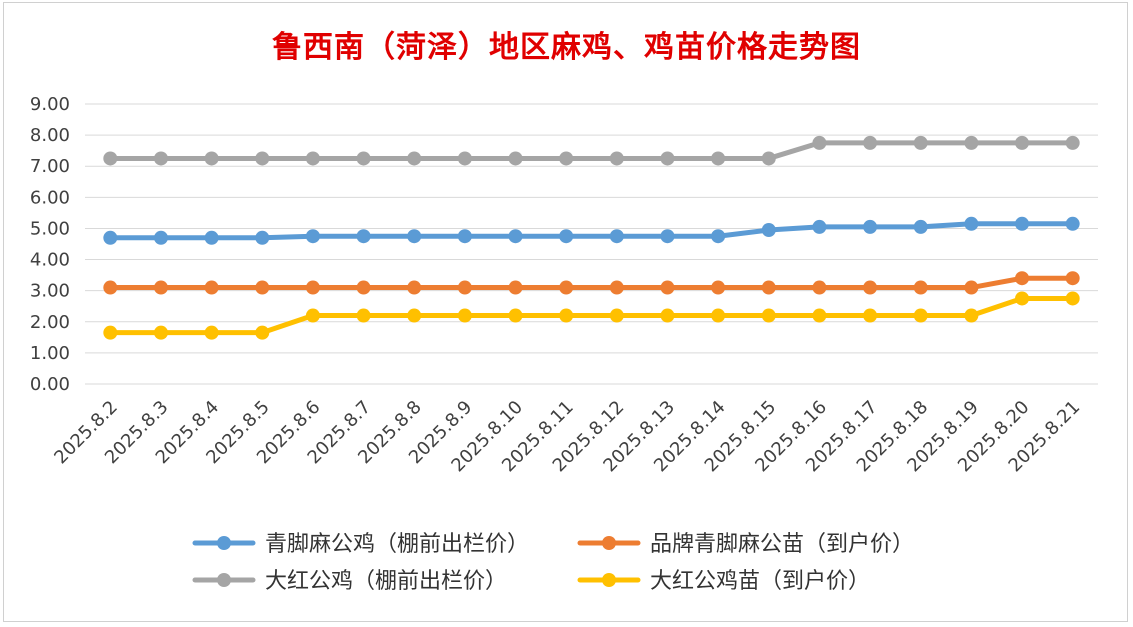 Image resolution: width=1133 pixels, height=627 pixels. I want to click on legend-label: 大红公鸡苗（到户价）, so click(760, 581).